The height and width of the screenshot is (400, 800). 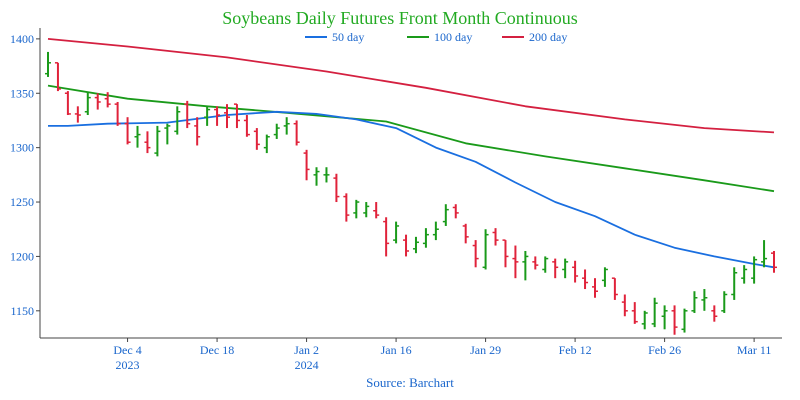 What do you see at coordinates (22, 148) in the screenshot?
I see `y-tick-label: 1300` at bounding box center [22, 148].